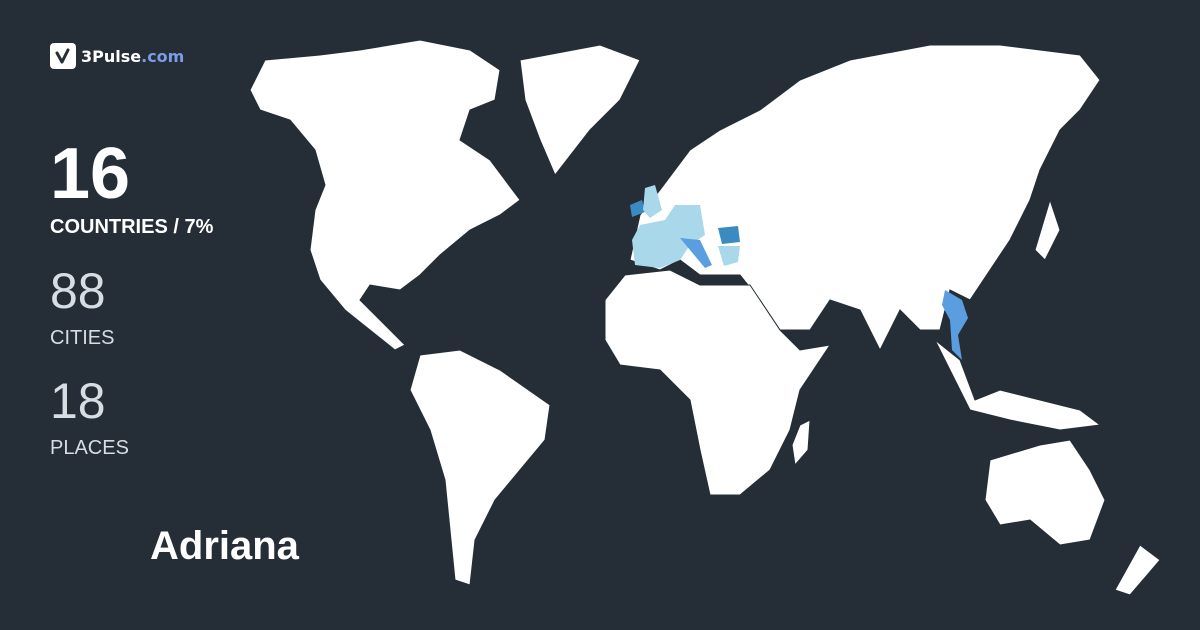  I want to click on places-label: PLACES, so click(89, 448).